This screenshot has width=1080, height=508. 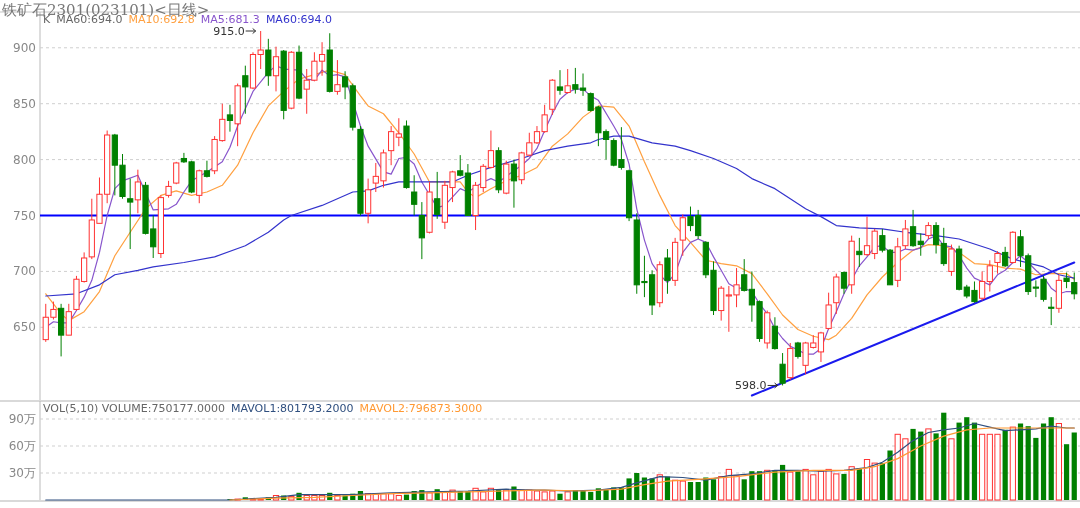 I want to click on y-tick-label: 750, so click(x=24, y=215).